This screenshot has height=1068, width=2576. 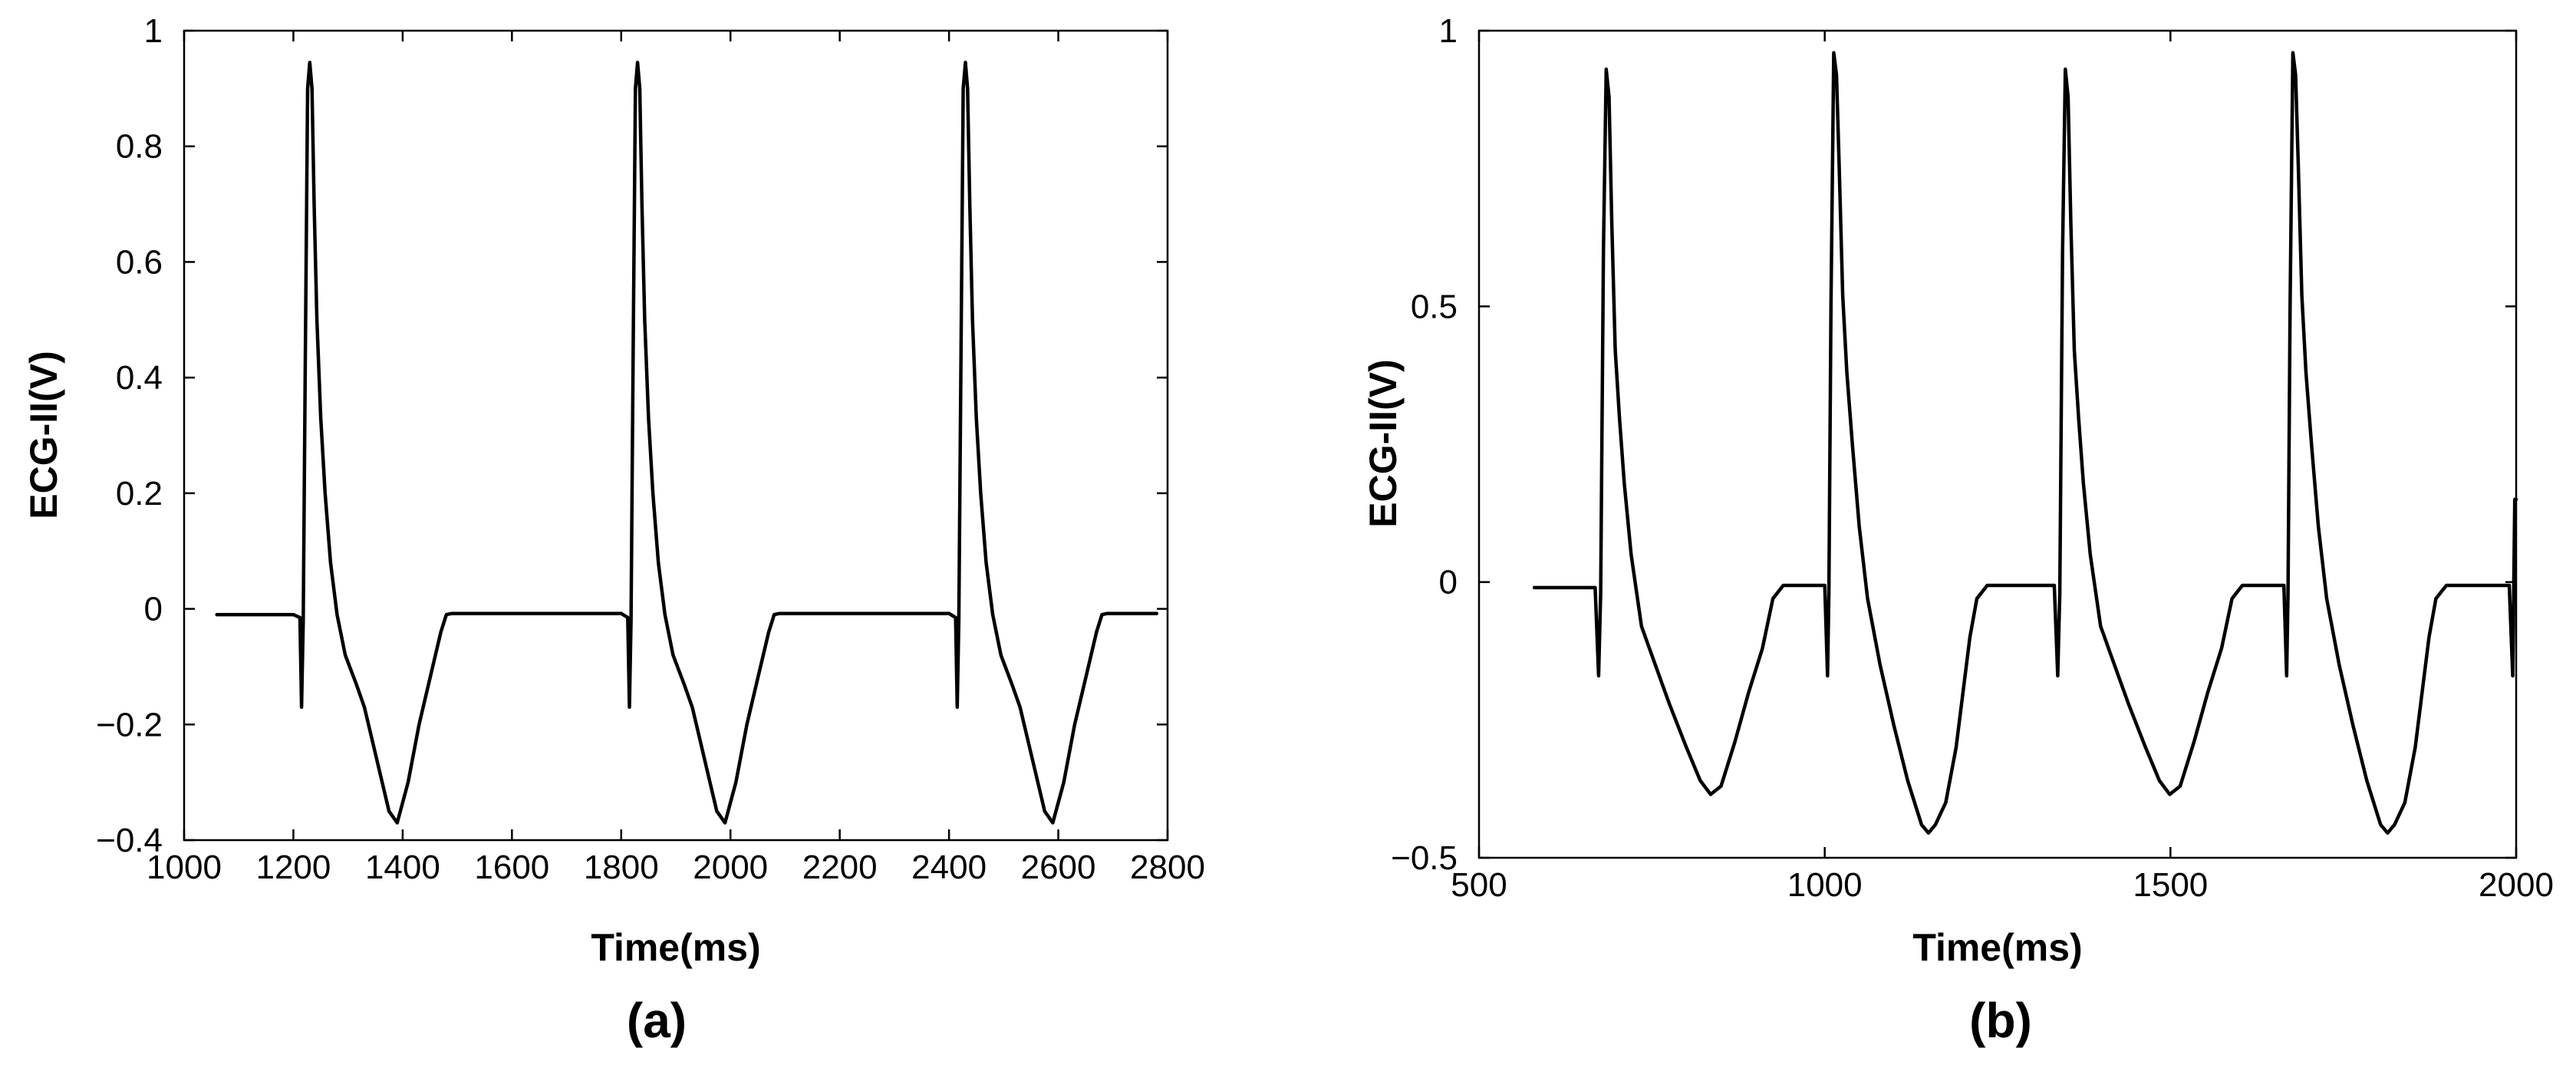 I want to click on panel-a-x-tick-label: 2400, so click(x=949, y=867).